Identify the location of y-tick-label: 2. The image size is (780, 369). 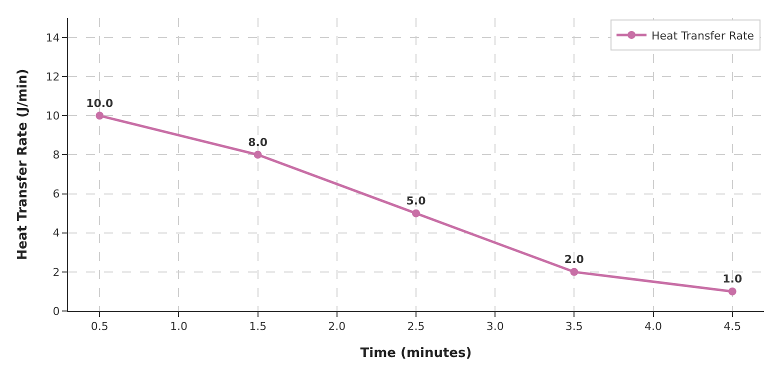
(56, 272).